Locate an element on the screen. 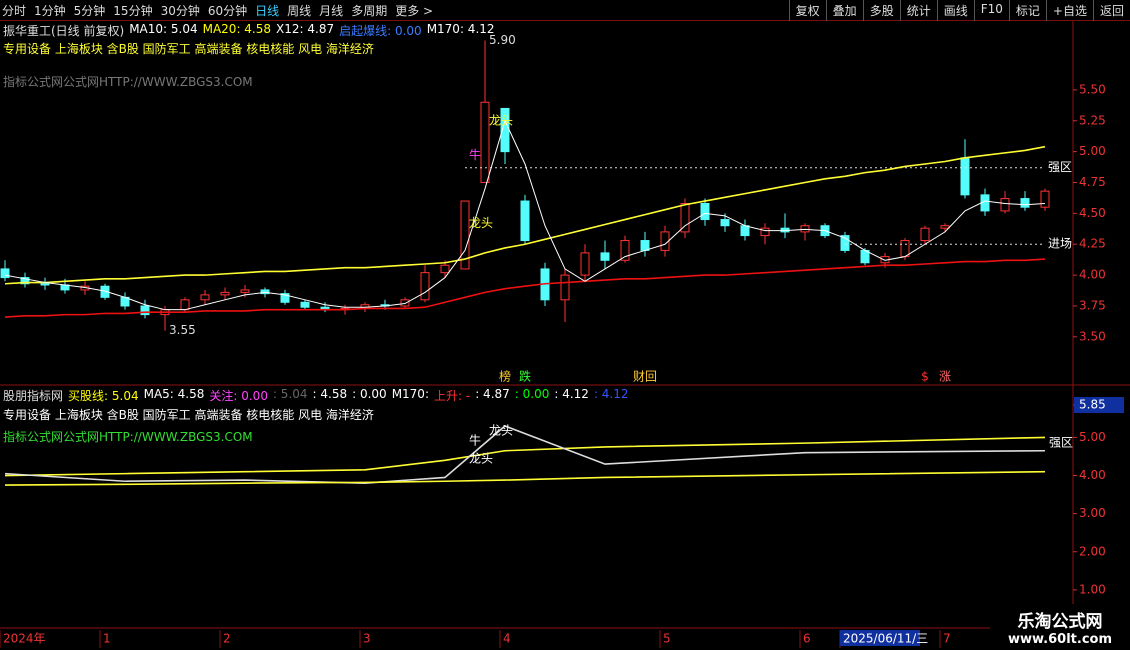  tool-button: 统计 is located at coordinates (918, 10).